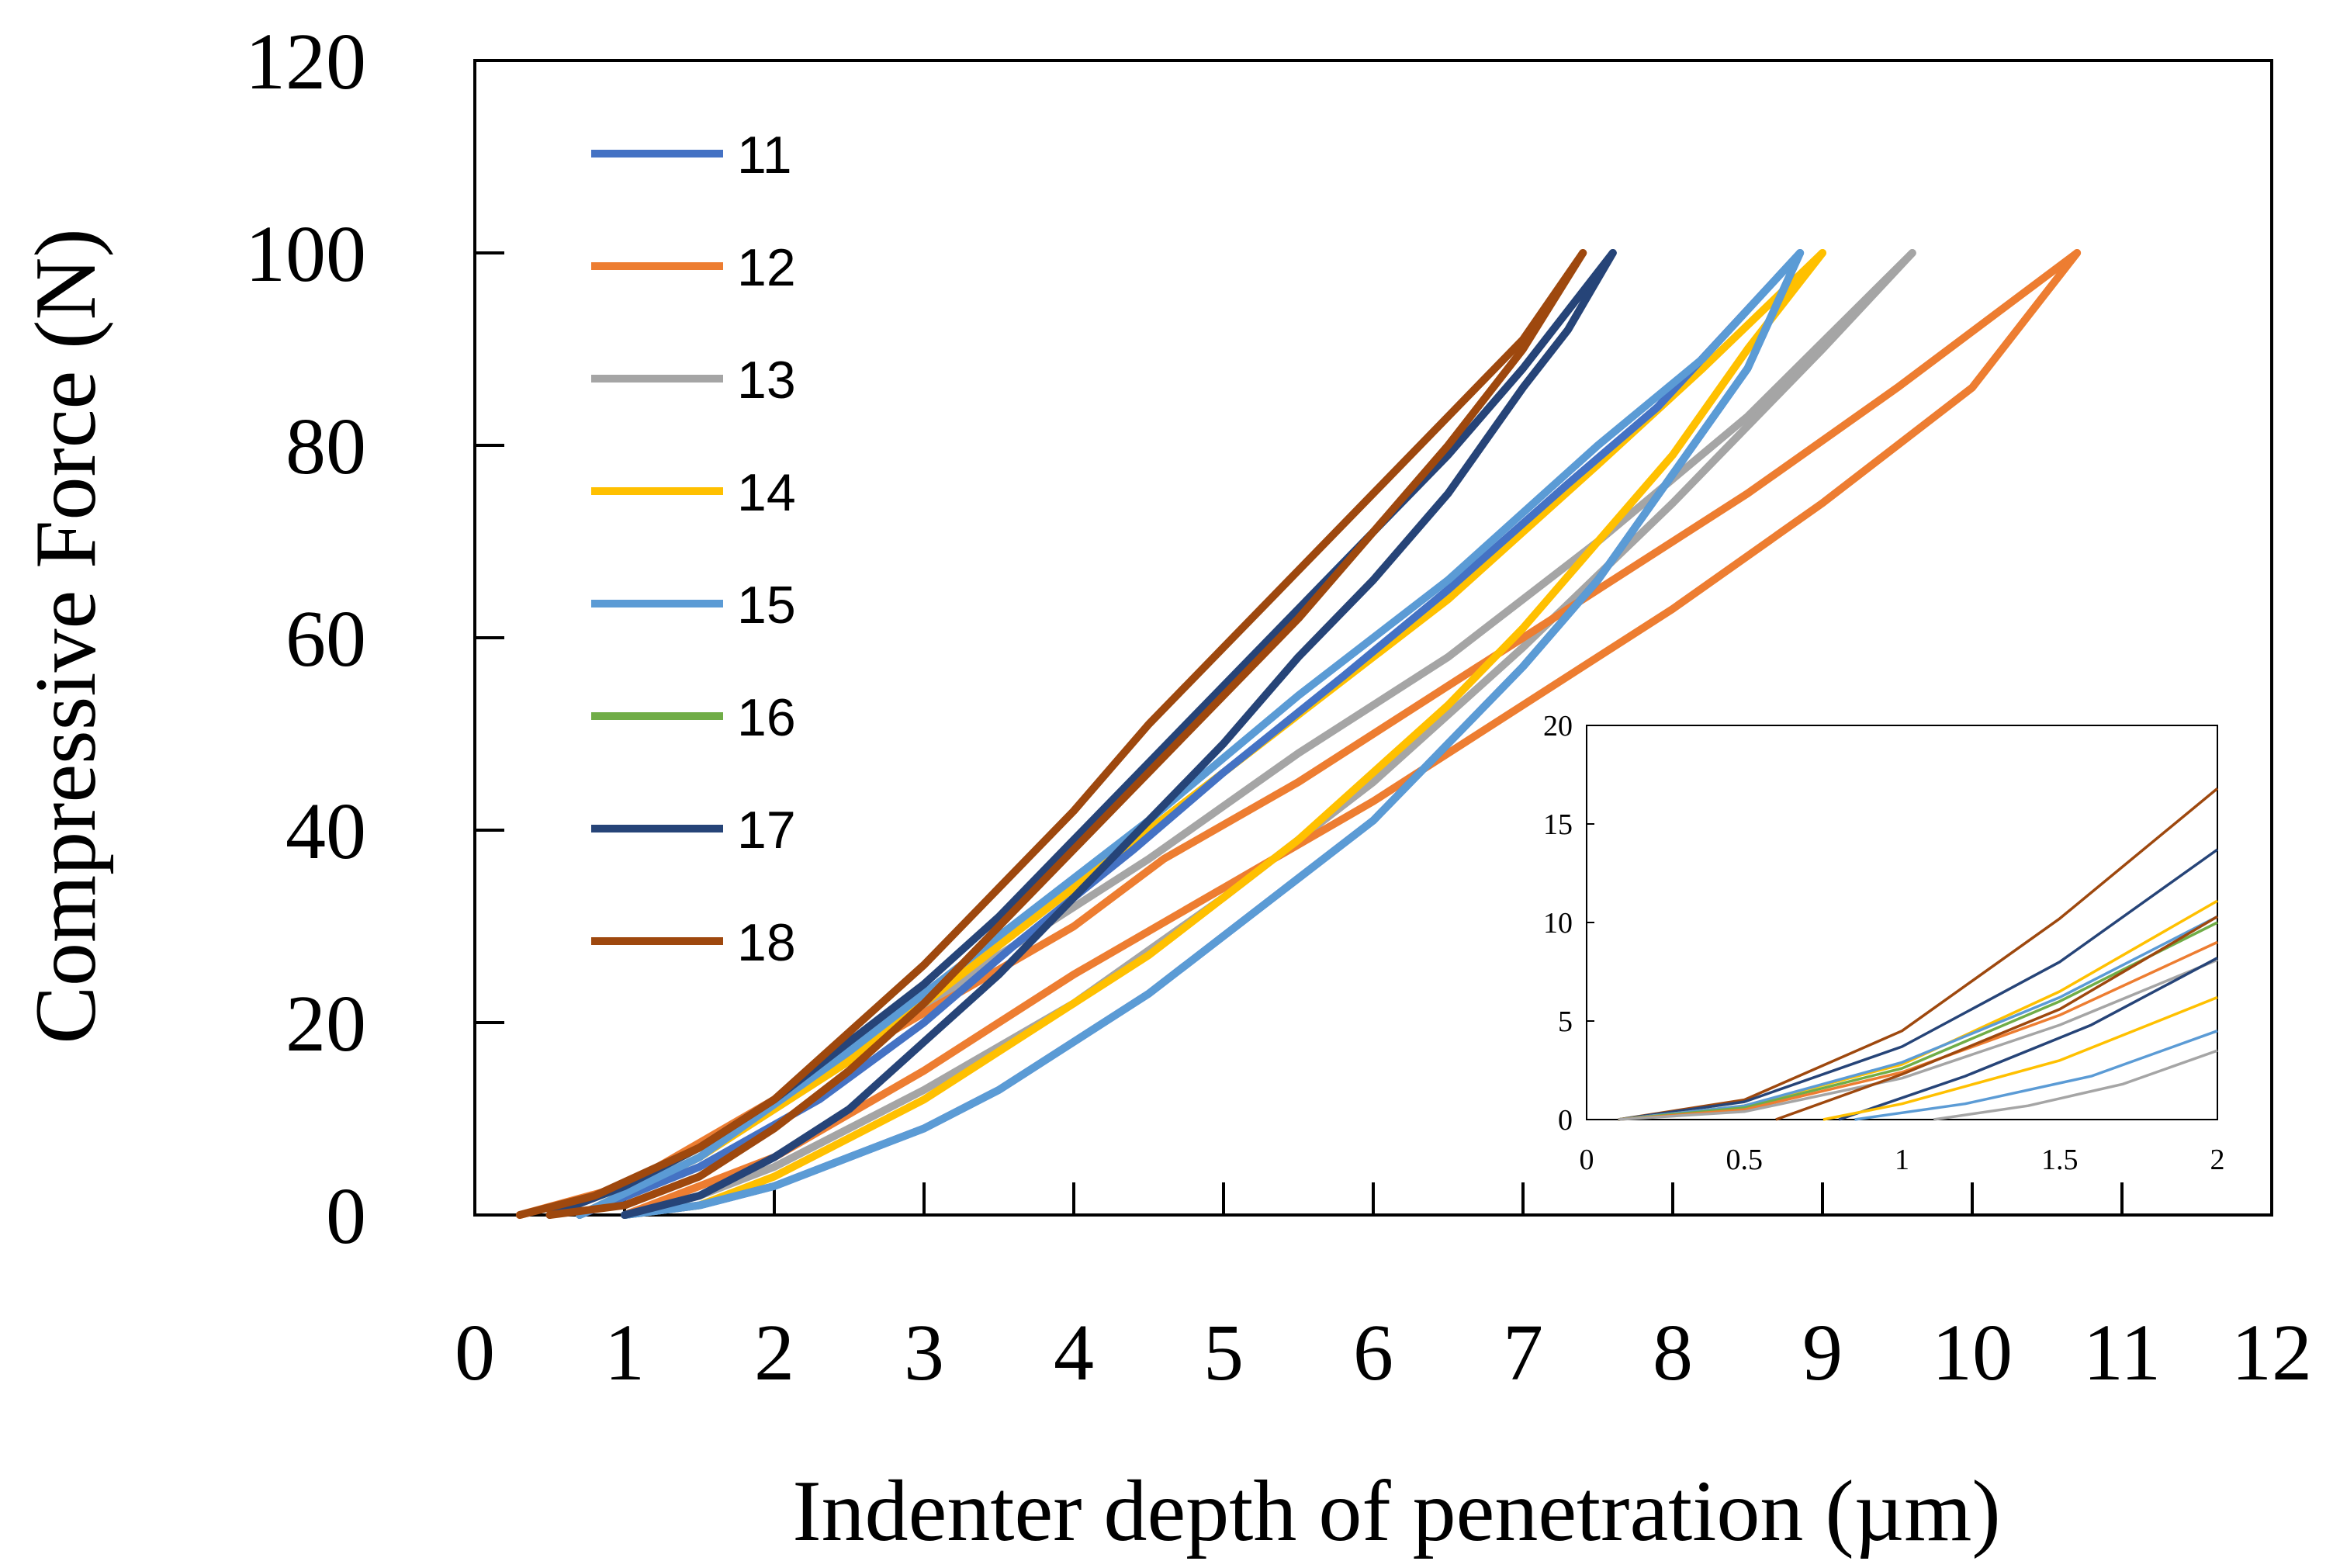 Image resolution: width=2333 pixels, height=1568 pixels. I want to click on inset-y-tick-label: 5, so click(1565, 1022).